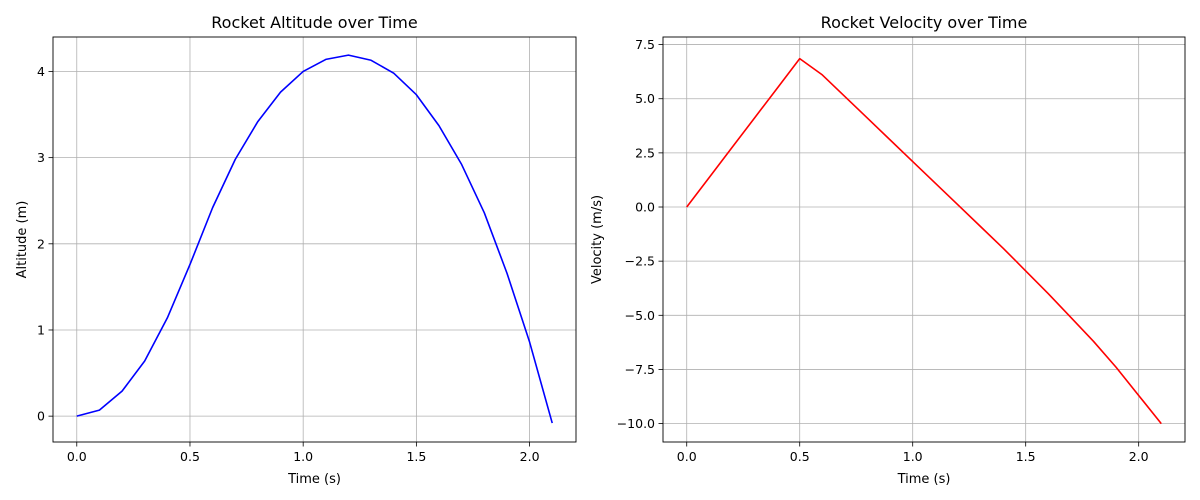 The width and height of the screenshot is (1200, 500). Describe the element at coordinates (645, 207) in the screenshot. I see `velocity-y-tick-label: 0.0` at that location.